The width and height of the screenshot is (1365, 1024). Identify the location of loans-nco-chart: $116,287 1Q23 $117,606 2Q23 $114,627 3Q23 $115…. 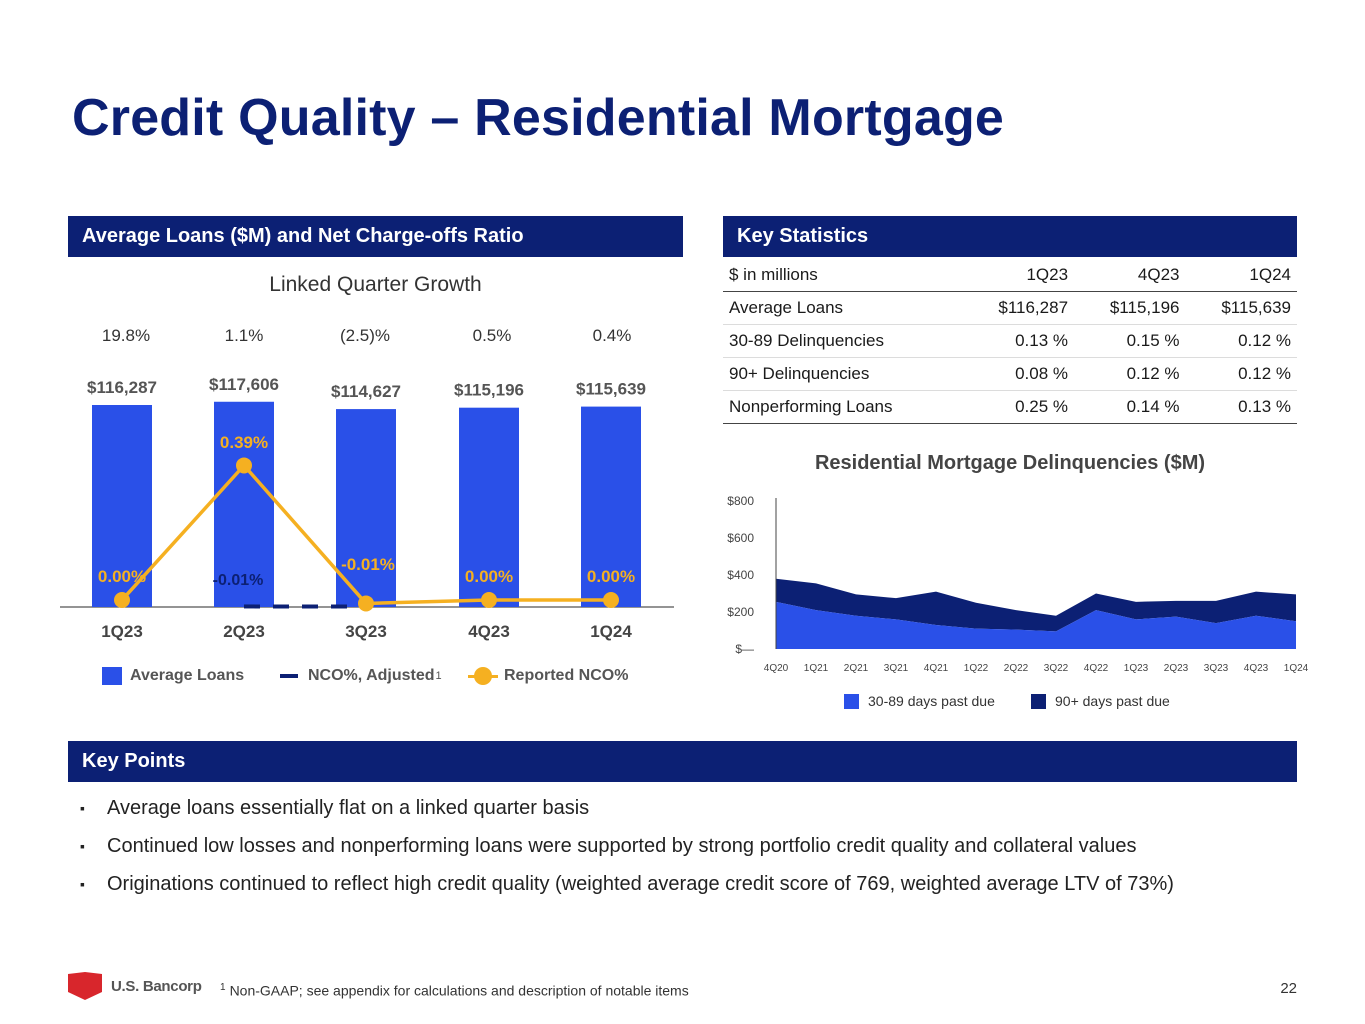
(367, 508).